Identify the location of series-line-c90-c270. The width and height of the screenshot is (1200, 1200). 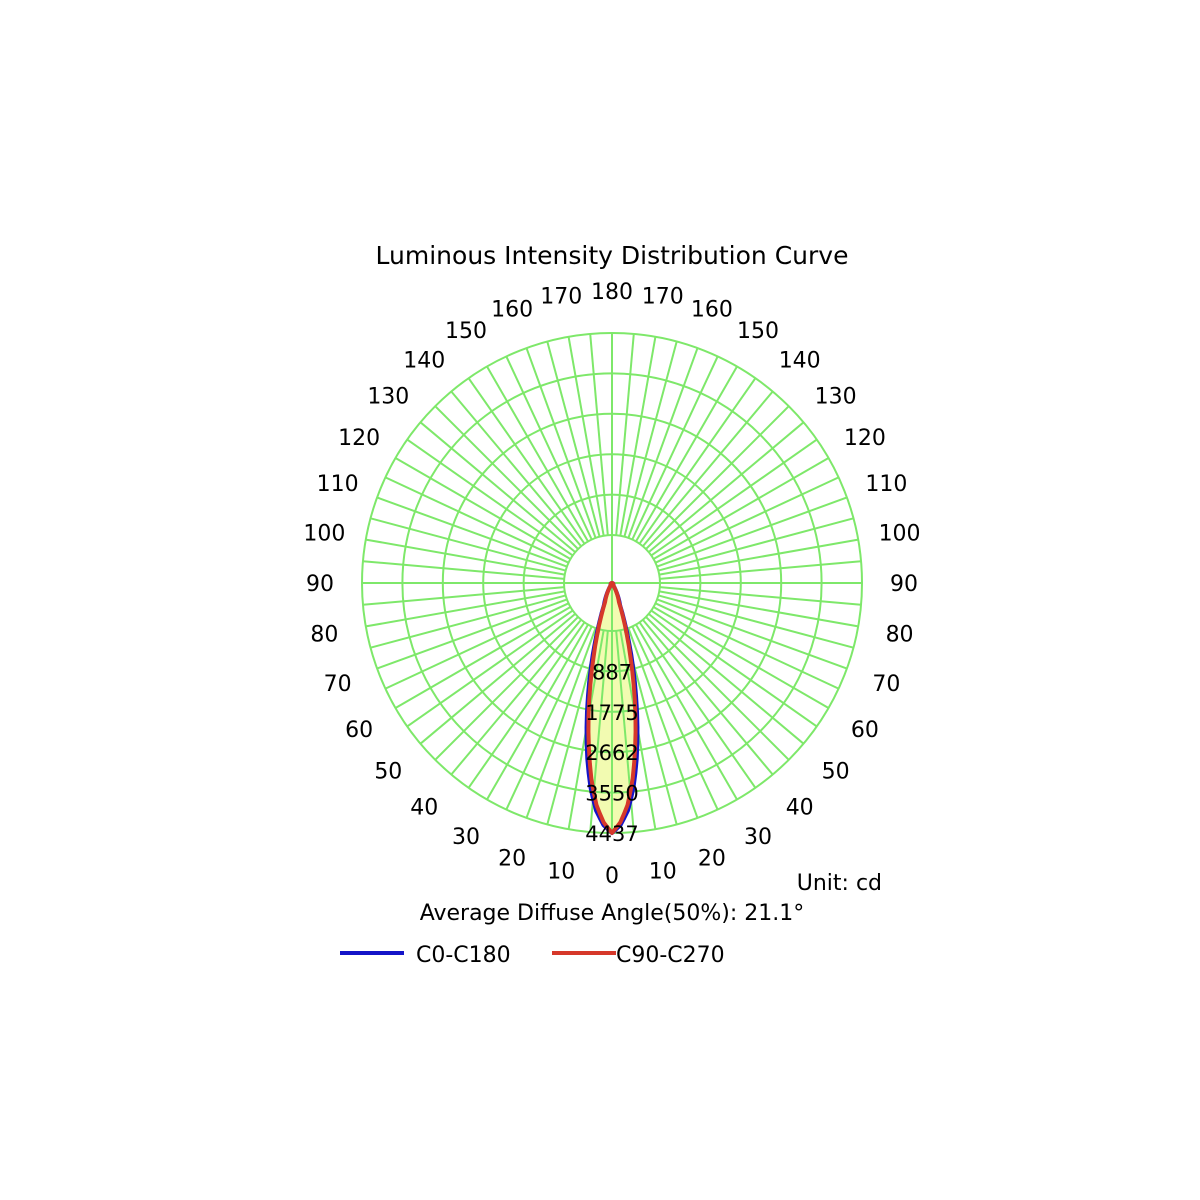
(612, 708).